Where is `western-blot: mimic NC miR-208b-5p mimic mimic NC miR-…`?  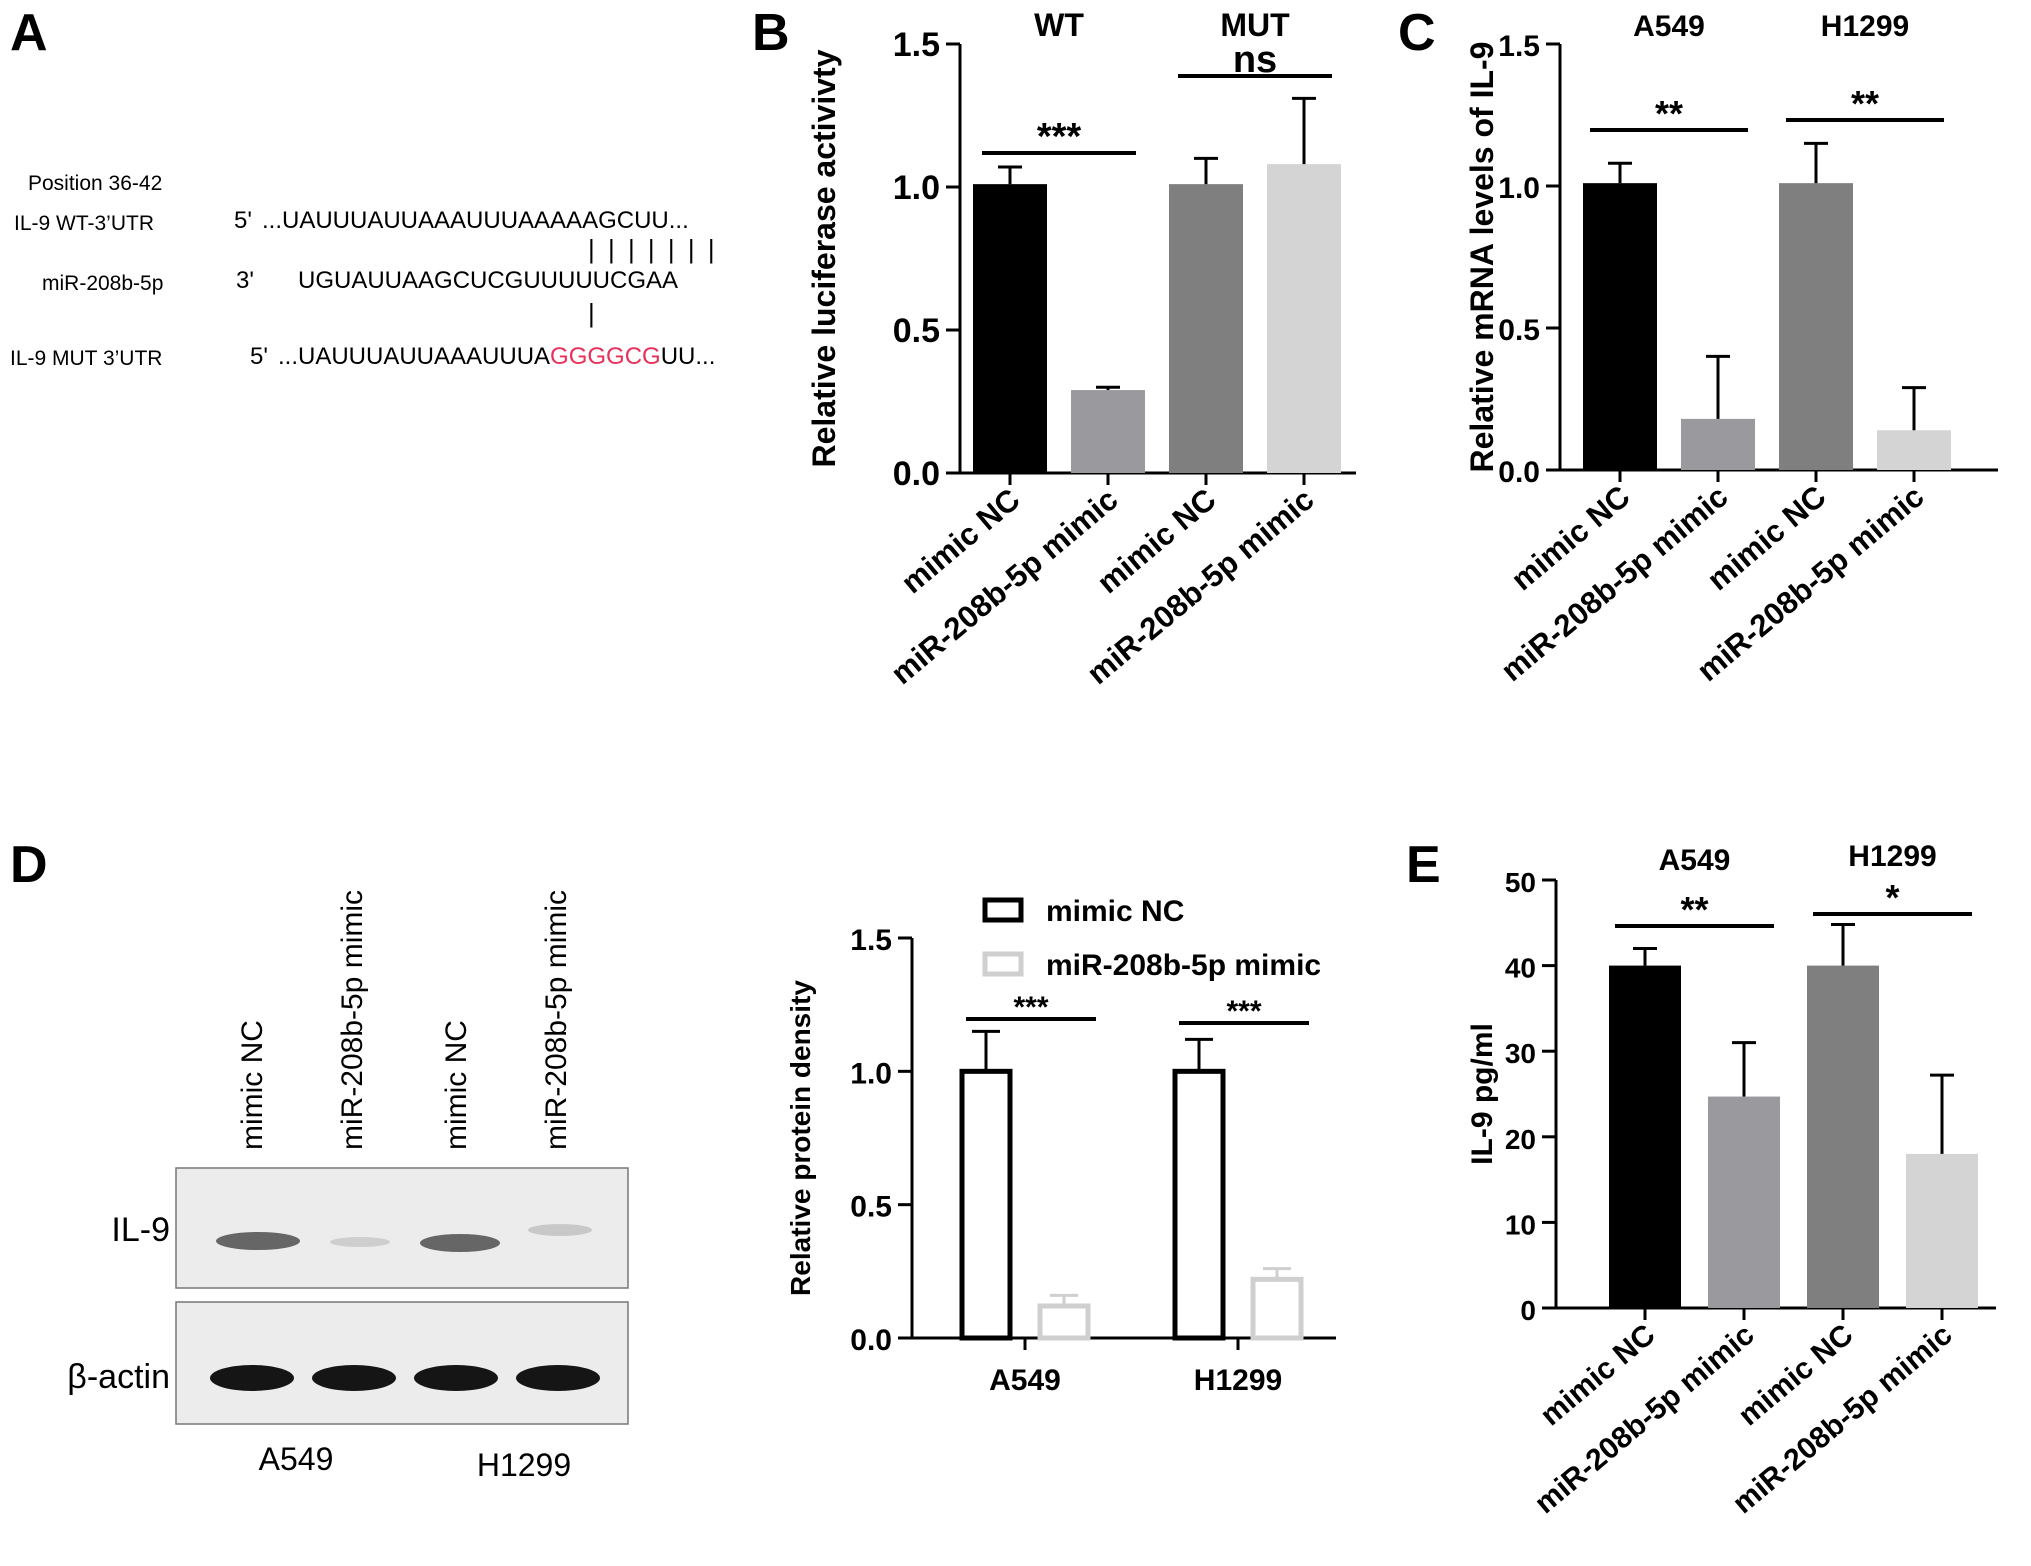 western-blot: mimic NC miR-208b-5p mimic mimic NC miR-… is located at coordinates (348, 1186).